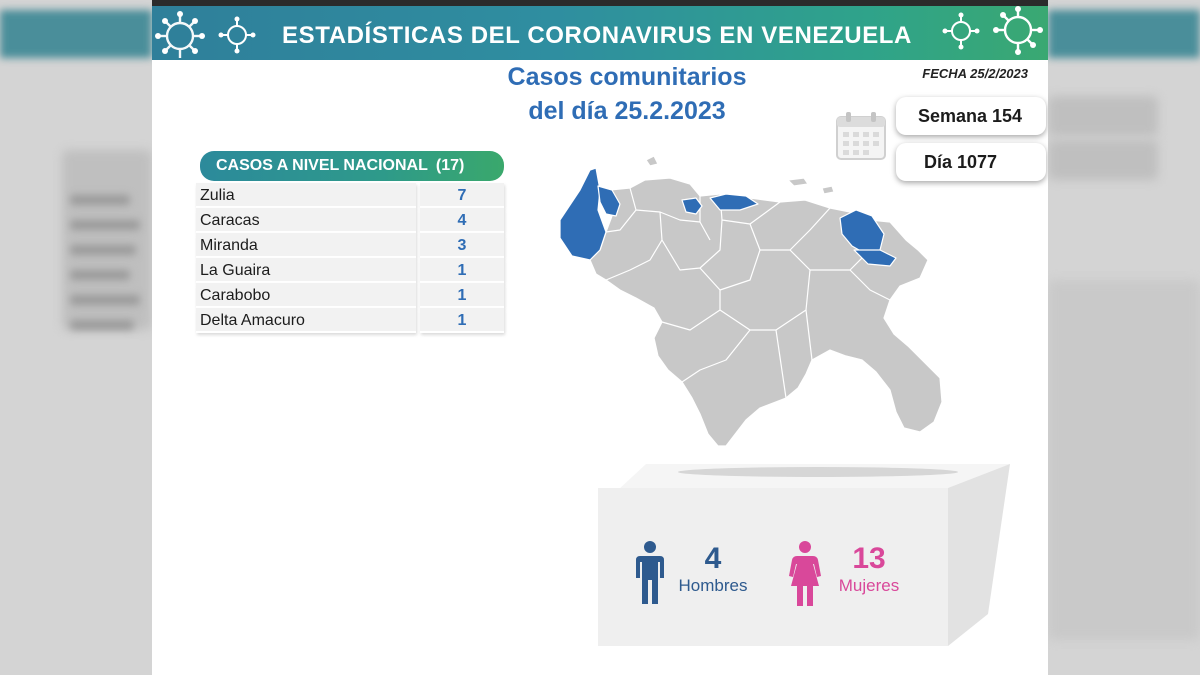 This screenshot has height=675, width=1200. I want to click on gender-box-side, so click(979, 555).